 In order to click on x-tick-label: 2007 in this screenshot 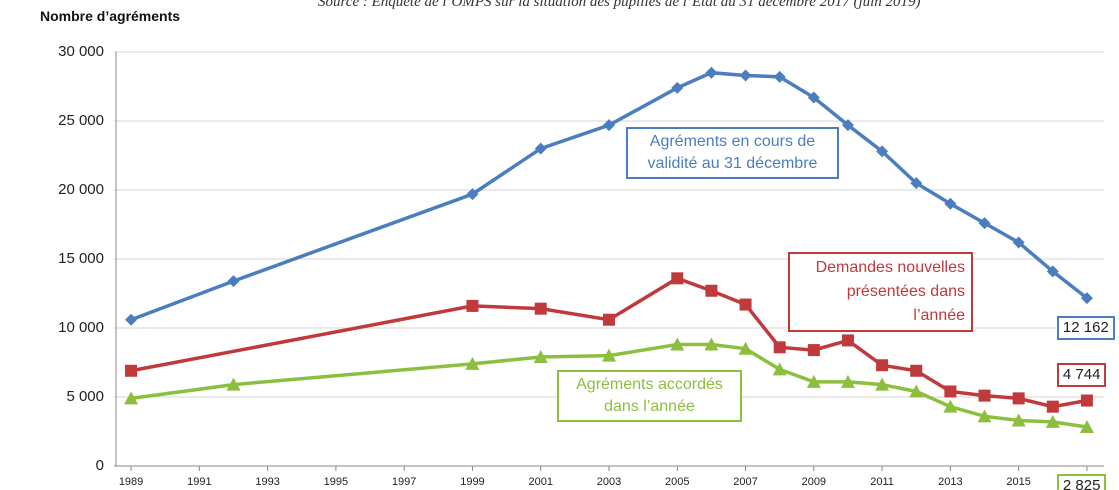, I will do `click(745, 482)`.